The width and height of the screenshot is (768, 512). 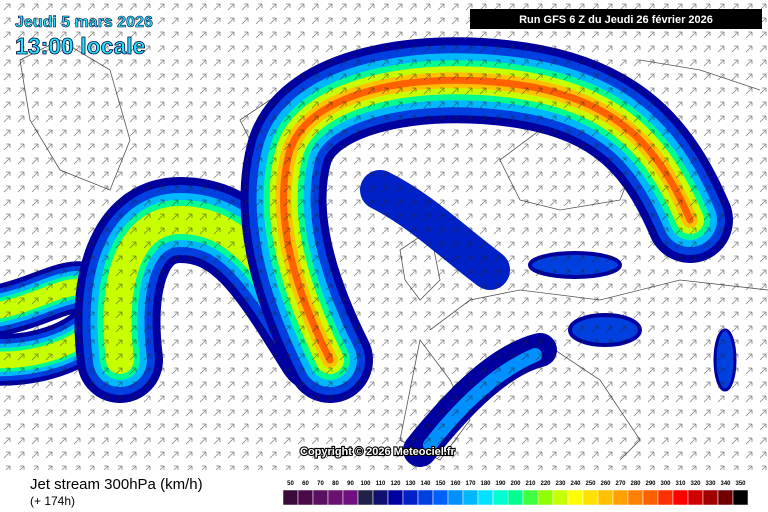 What do you see at coordinates (84, 22) in the screenshot?
I see `date-label: Jeudi 5 mars 2026` at bounding box center [84, 22].